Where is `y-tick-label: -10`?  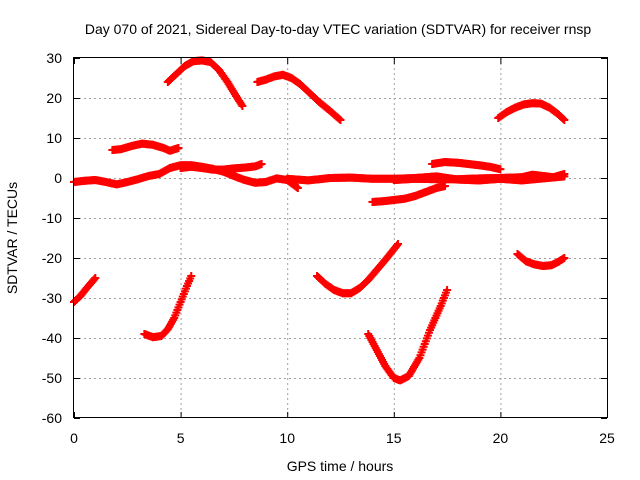 y-tick-label: -10 is located at coordinates (52, 218).